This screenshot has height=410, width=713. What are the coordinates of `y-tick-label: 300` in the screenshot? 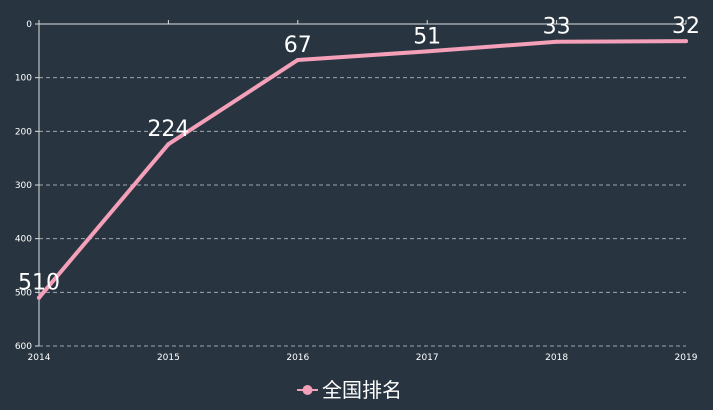 It's located at (23, 186).